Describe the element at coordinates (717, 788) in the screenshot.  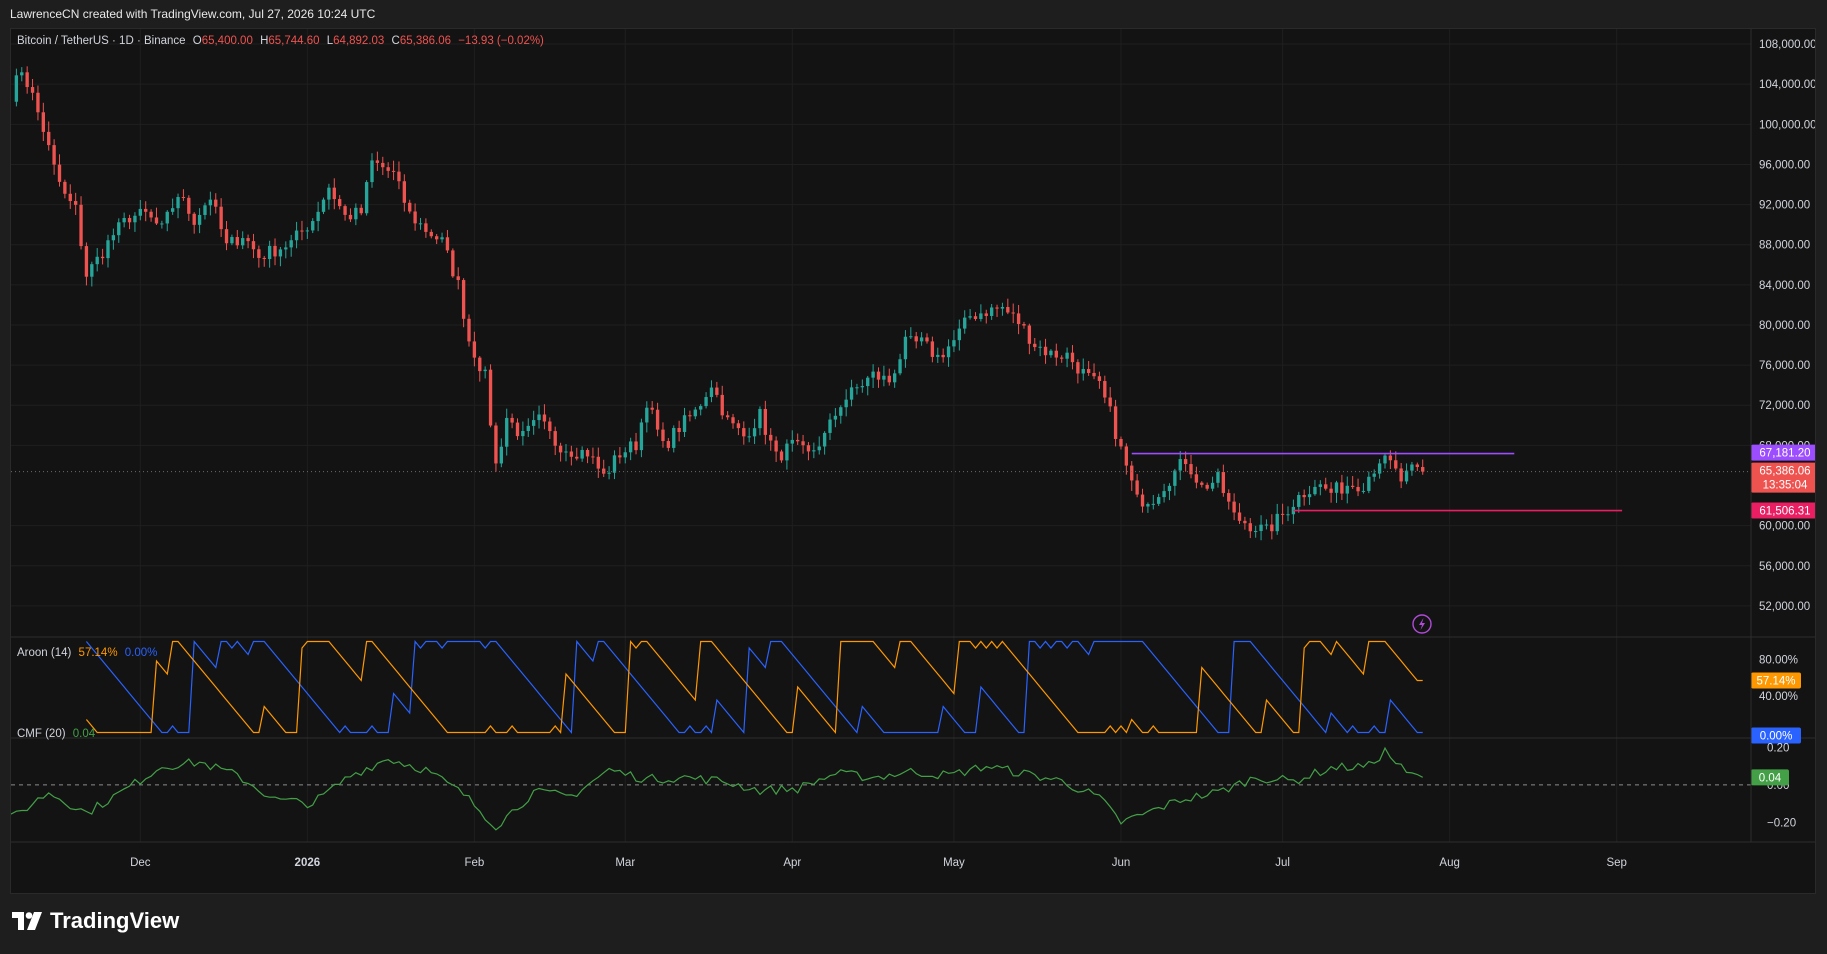
I see `cmf-line` at that location.